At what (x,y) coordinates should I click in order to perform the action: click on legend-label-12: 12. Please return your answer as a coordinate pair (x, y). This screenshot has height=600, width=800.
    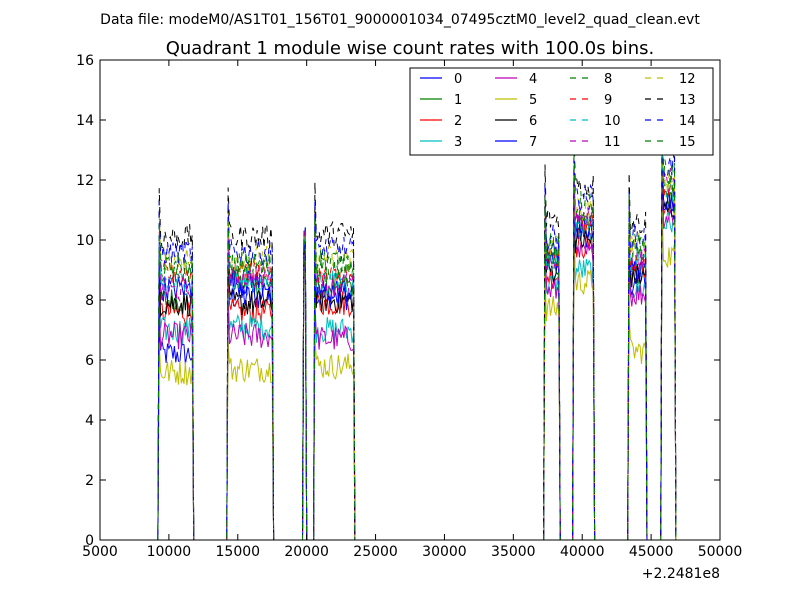
    Looking at the image, I should click on (687, 79).